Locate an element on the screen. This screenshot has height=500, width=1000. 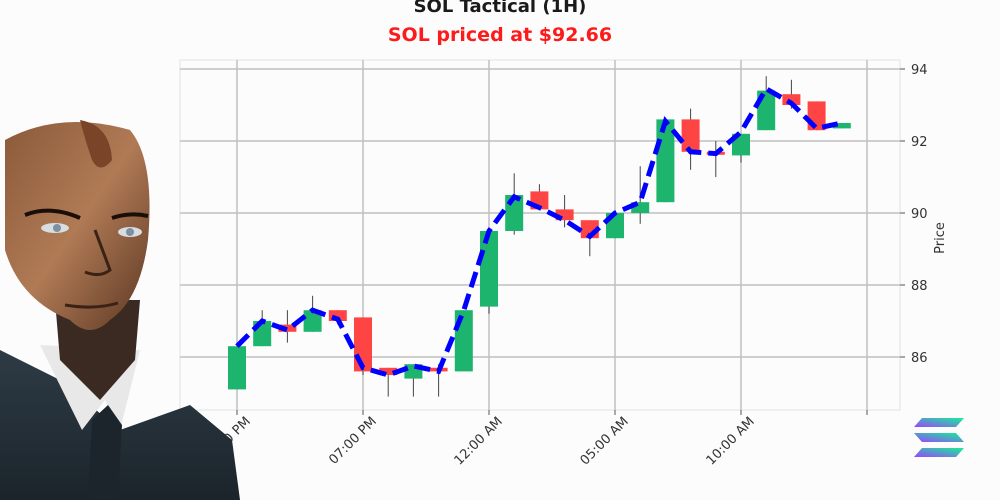
svg-text: 88 is located at coordinates (919, 286).